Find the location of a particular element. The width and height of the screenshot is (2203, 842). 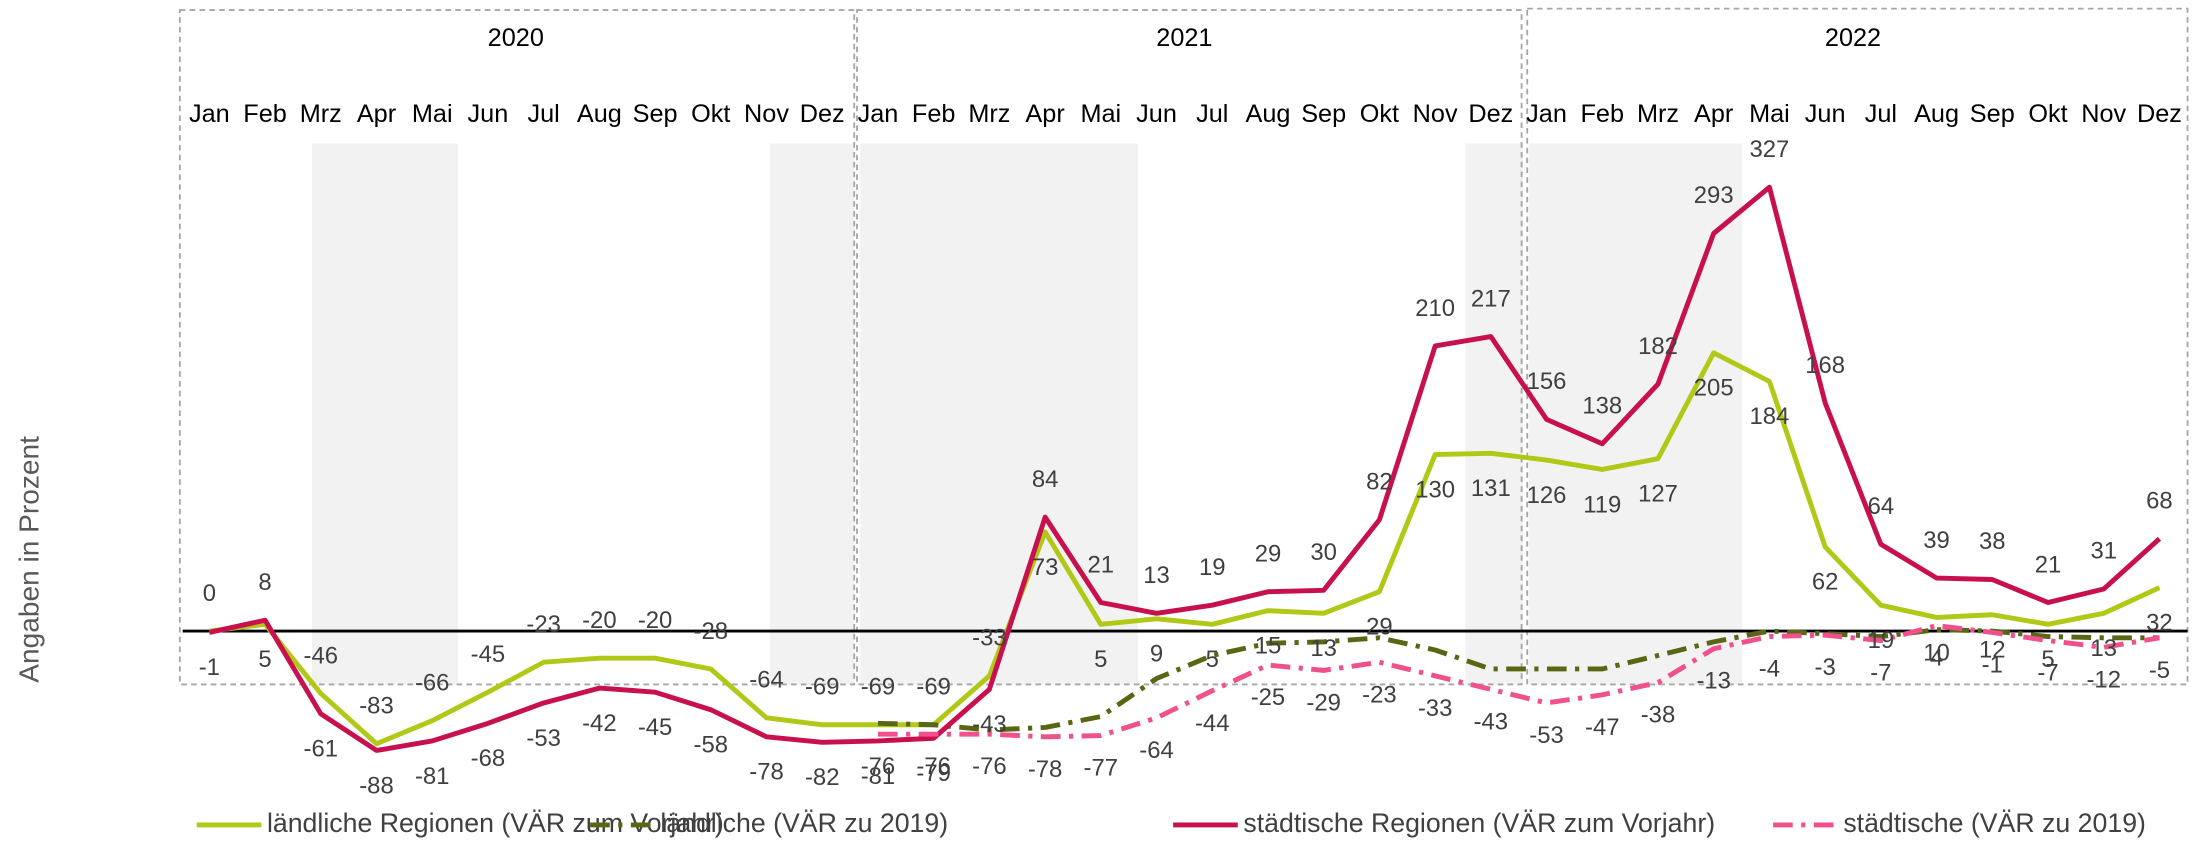

data-label: -82 is located at coordinates (822, 777).